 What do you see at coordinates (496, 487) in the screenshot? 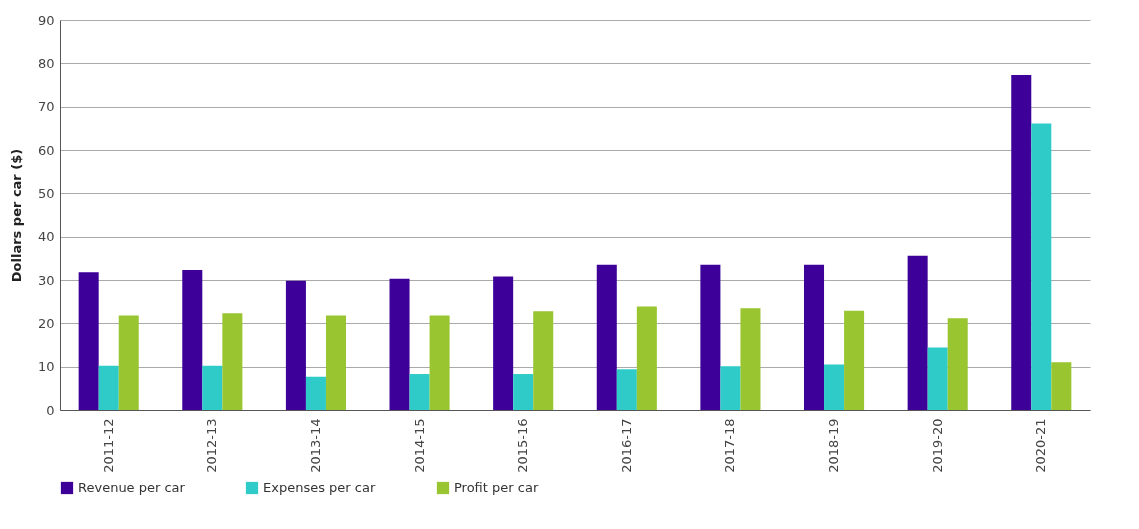
I see `legend-label: Profit per car` at bounding box center [496, 487].